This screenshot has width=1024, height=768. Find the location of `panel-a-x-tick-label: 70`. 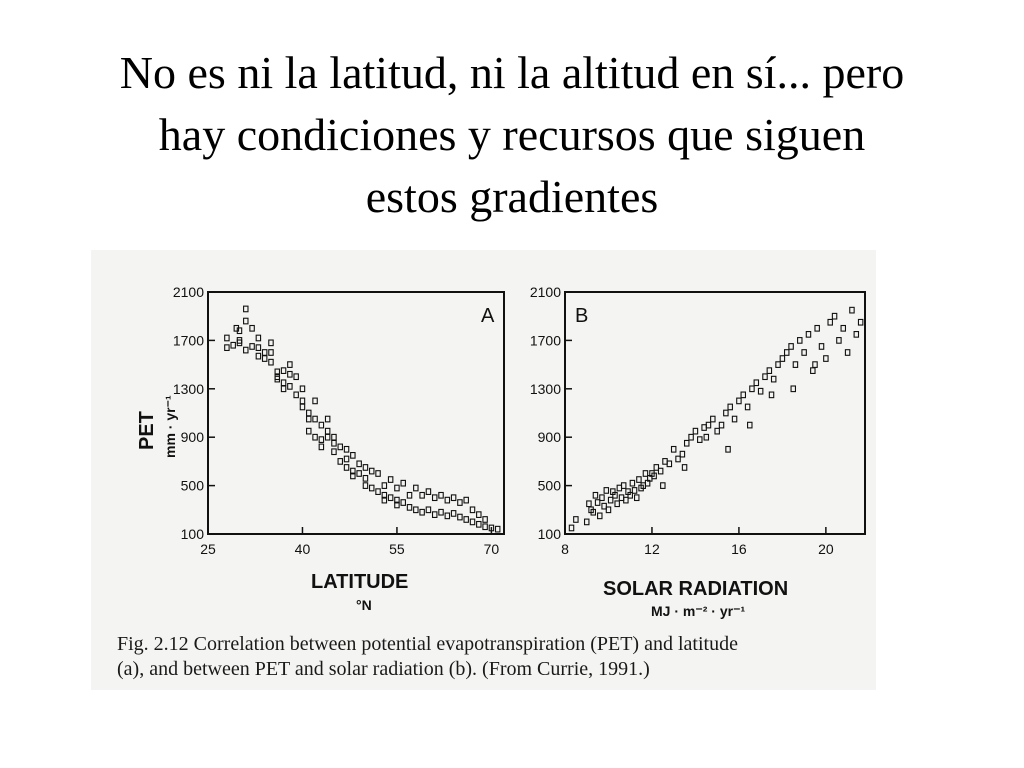

panel-a-x-tick-label: 70 is located at coordinates (492, 549).